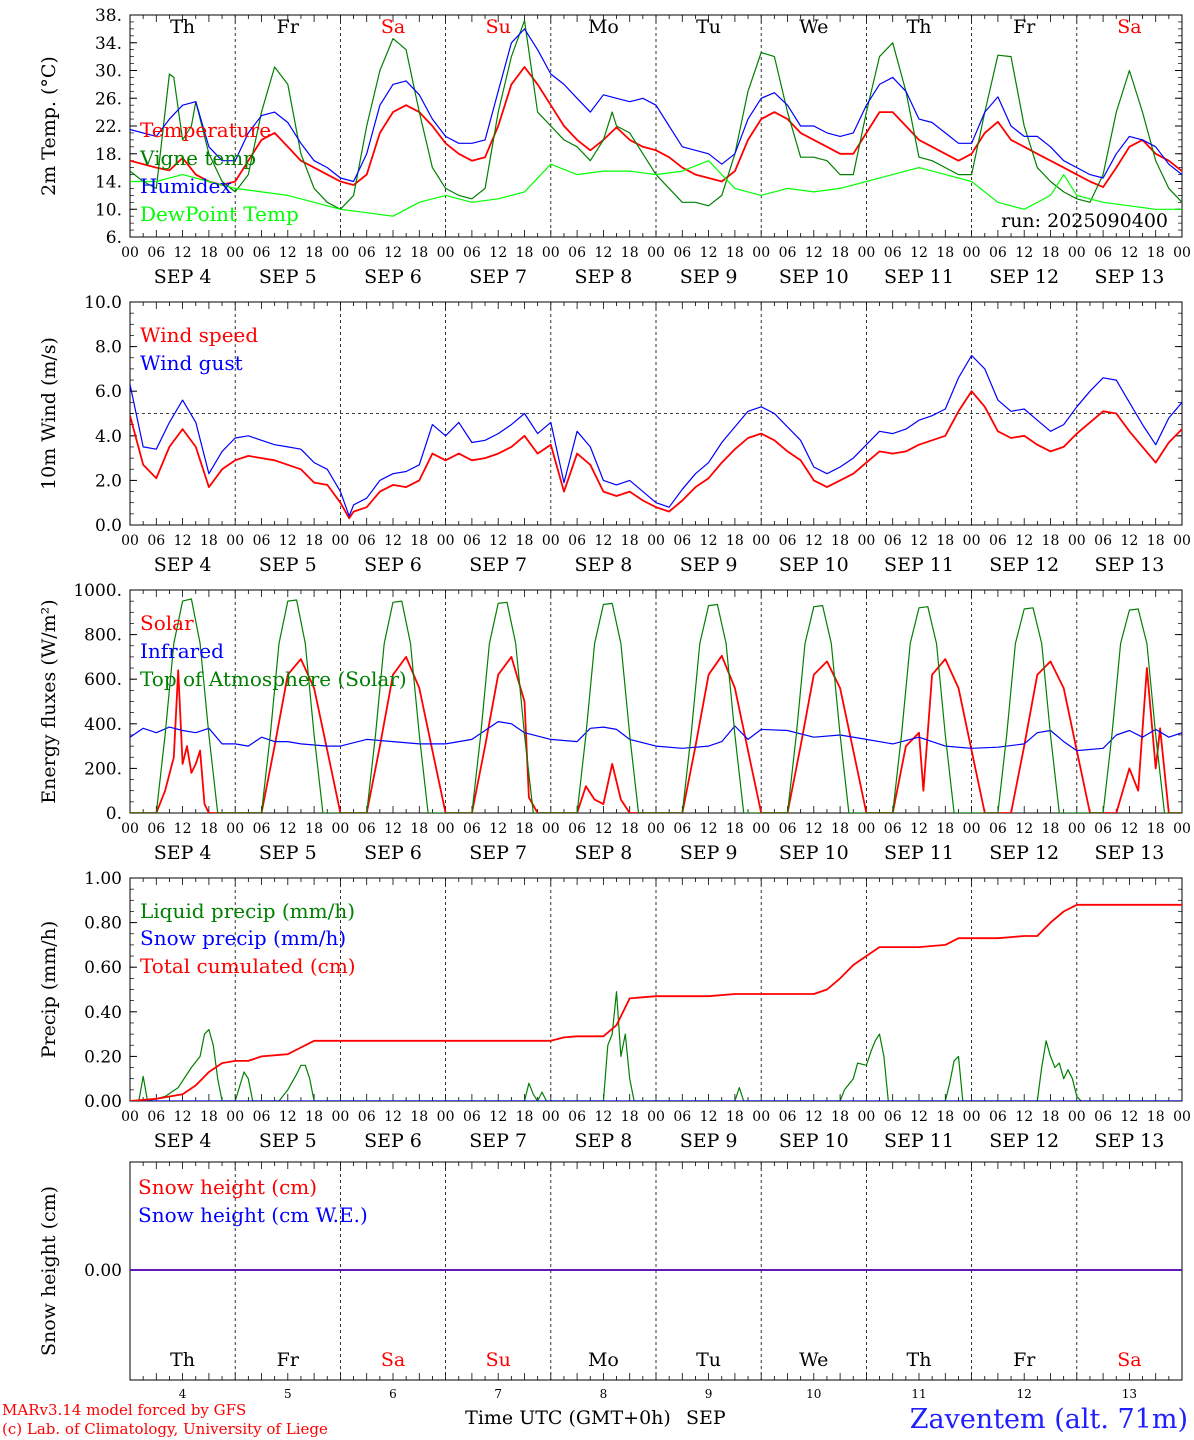 The width and height of the screenshot is (1194, 1440). What do you see at coordinates (124, 1410) in the screenshot?
I see `model-credit: MARv3.14 model forced by GFS` at bounding box center [124, 1410].